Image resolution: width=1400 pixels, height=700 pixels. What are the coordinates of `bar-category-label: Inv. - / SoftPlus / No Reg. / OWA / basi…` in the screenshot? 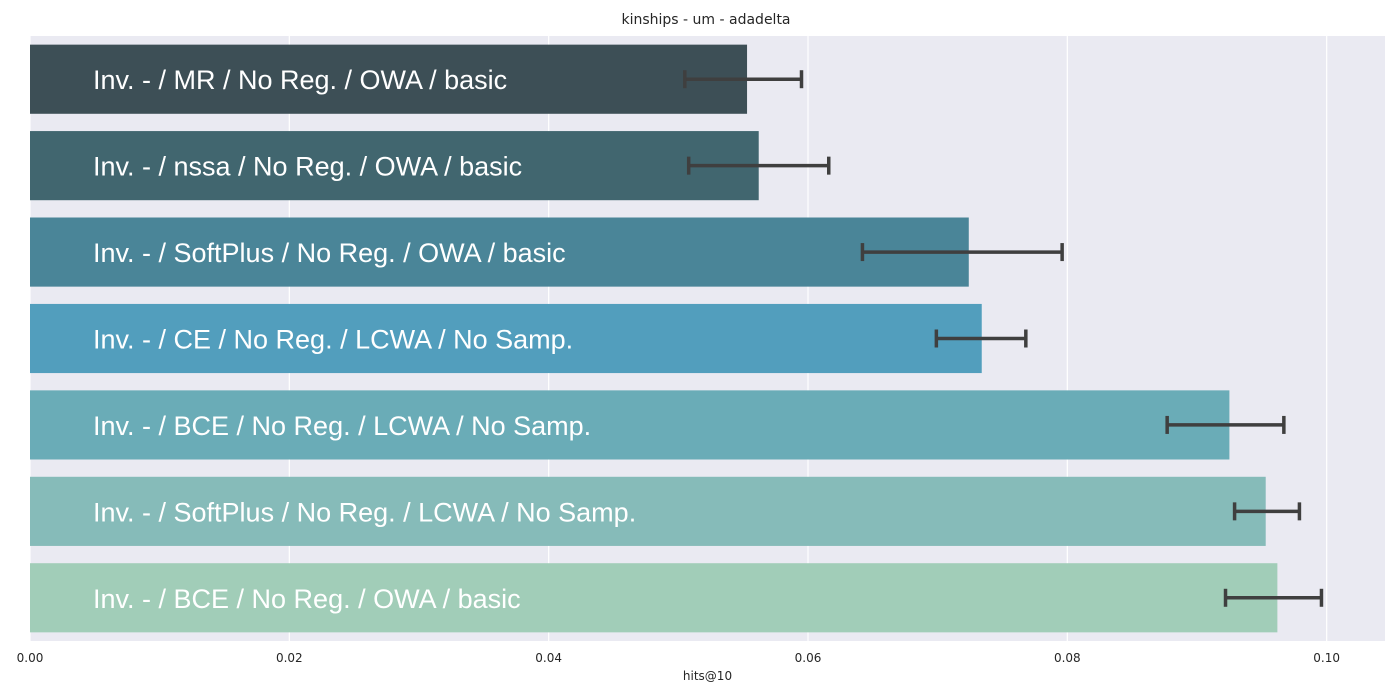 It's located at (329, 253).